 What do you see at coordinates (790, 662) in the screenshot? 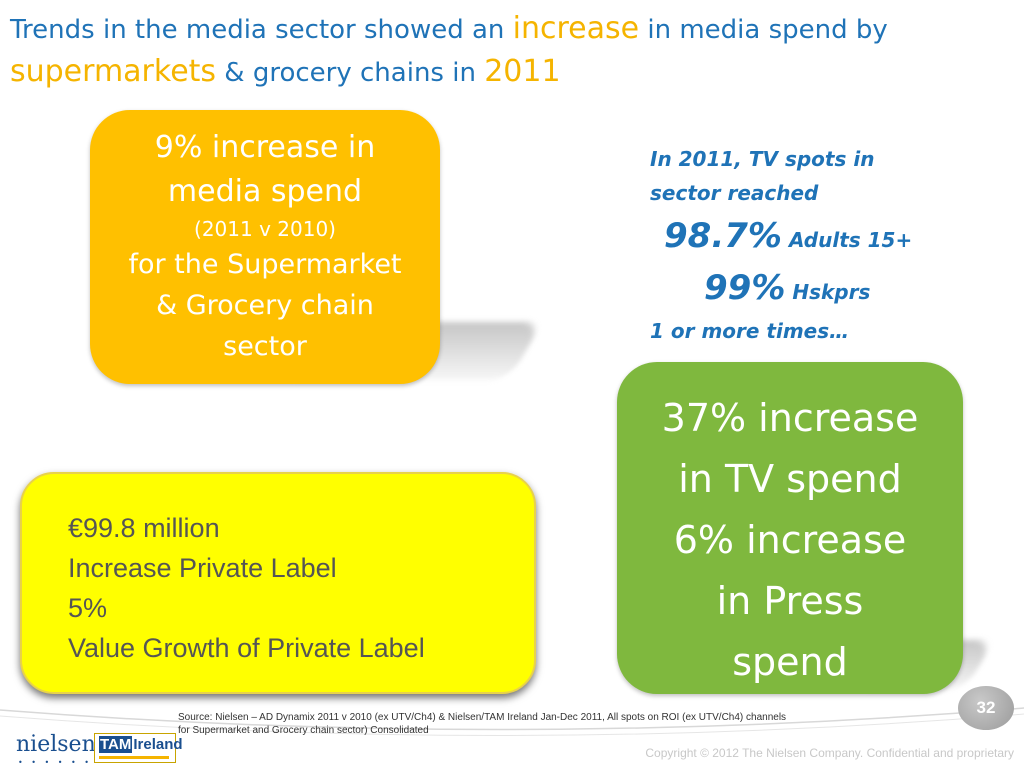
I see `tv-press-line5: spend` at bounding box center [790, 662].